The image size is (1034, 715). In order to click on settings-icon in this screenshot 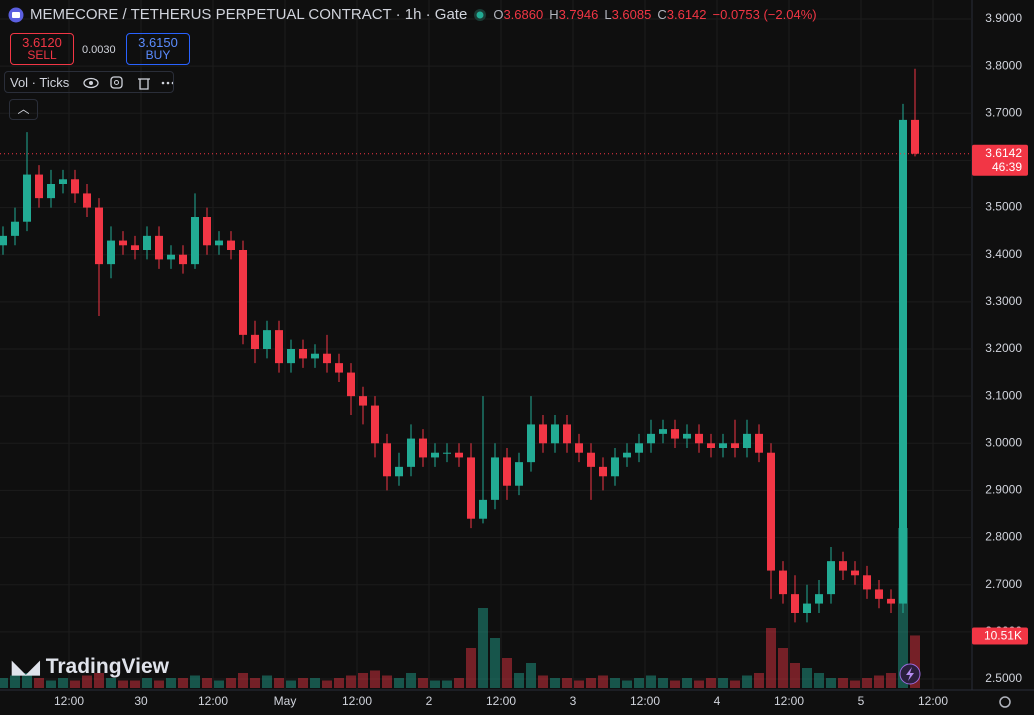, I will do `click(1005, 702)`.